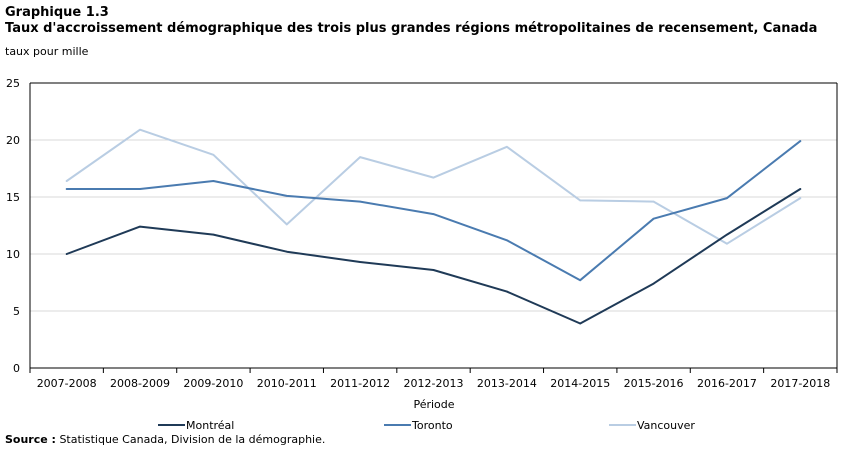 This screenshot has width=850, height=454. Describe the element at coordinates (16, 368) in the screenshot. I see `y-tick-label: 0` at that location.